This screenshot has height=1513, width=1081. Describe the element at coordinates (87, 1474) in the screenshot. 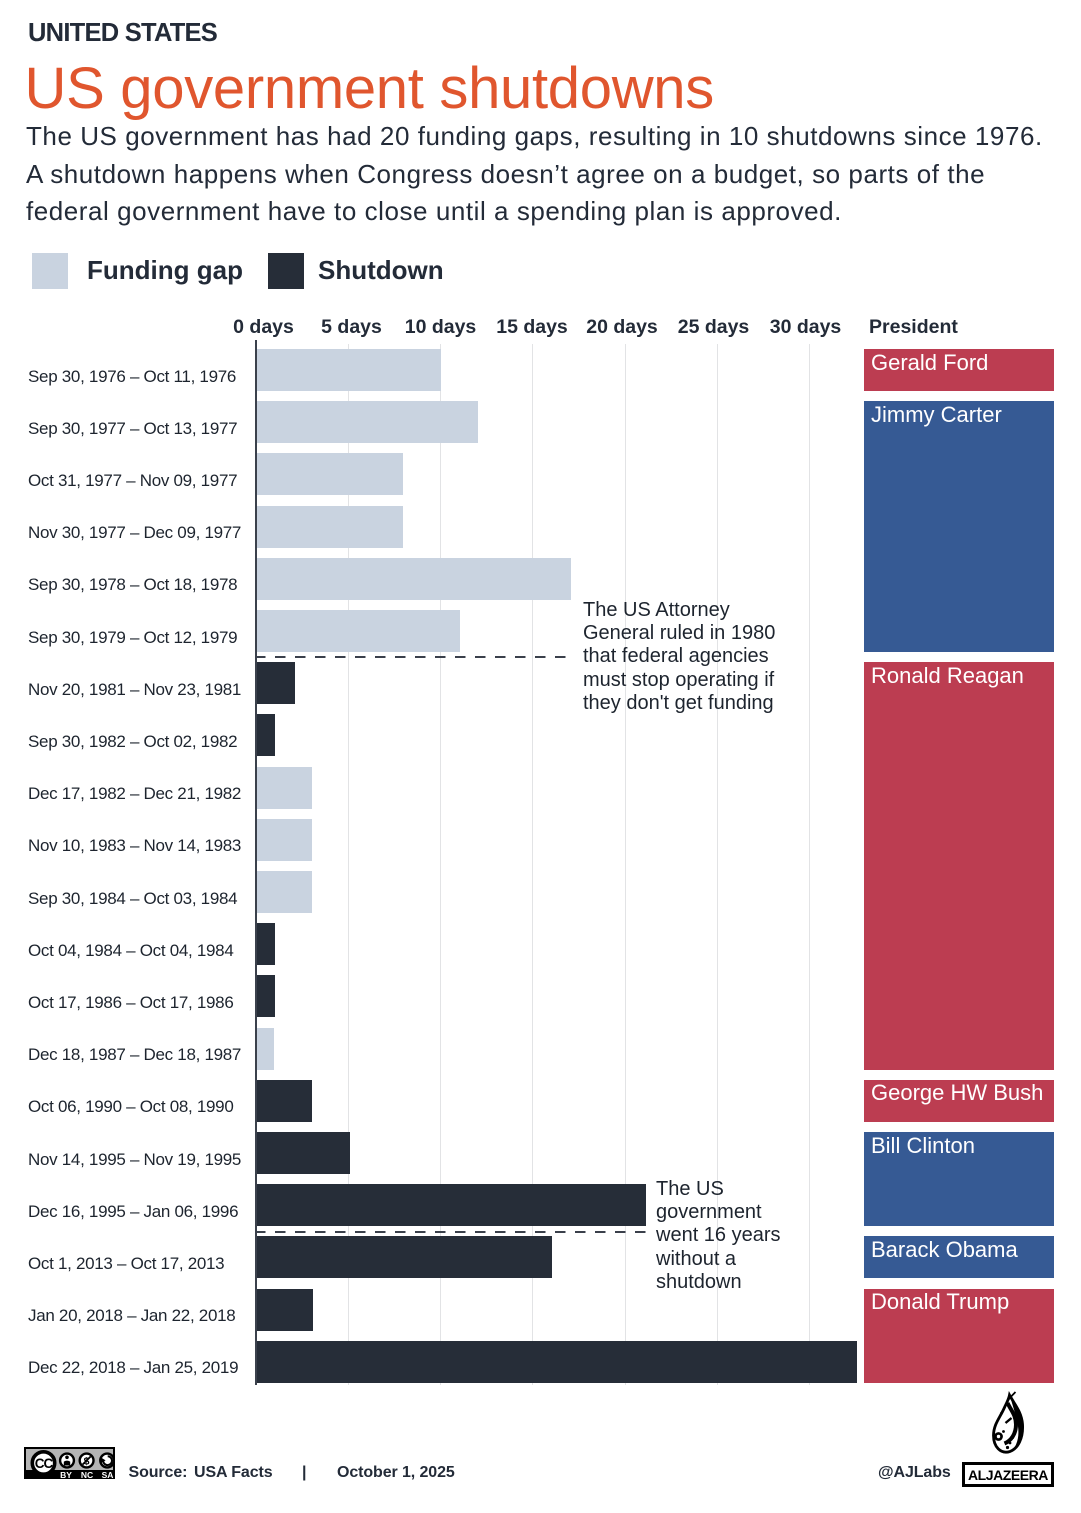

I see `svg-text: NC` at that location.